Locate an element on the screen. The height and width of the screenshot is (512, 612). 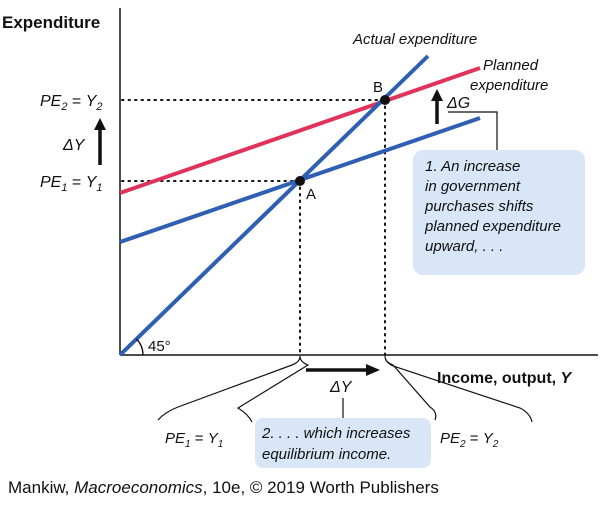
point-b-label: B is located at coordinates (378, 87).